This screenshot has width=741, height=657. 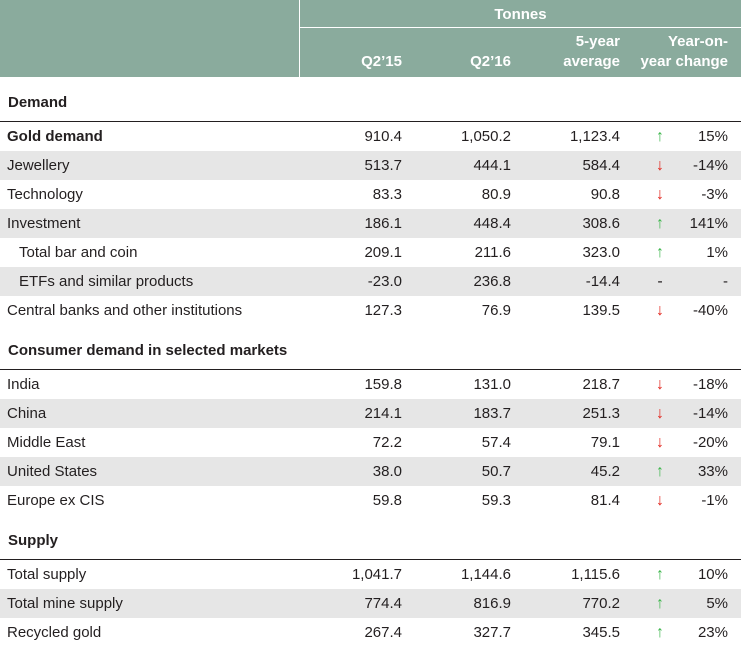 What do you see at coordinates (370, 632) in the screenshot?
I see `table-row: Recycled gold 267.4 327.7 345.5 ↑ 23%` at bounding box center [370, 632].